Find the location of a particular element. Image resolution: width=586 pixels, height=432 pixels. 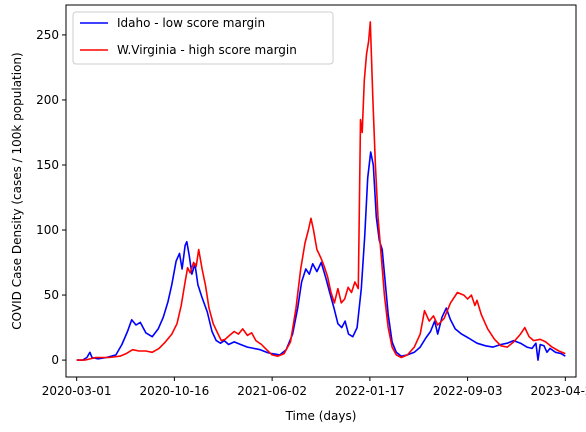

x-tick-label-5: 2023-04-20 is located at coordinates (558, 391).